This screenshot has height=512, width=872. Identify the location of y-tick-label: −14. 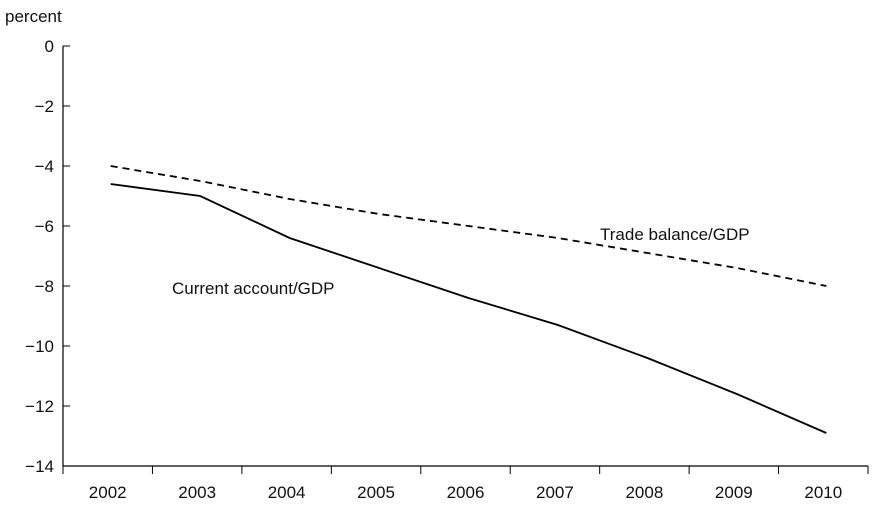
(39, 466).